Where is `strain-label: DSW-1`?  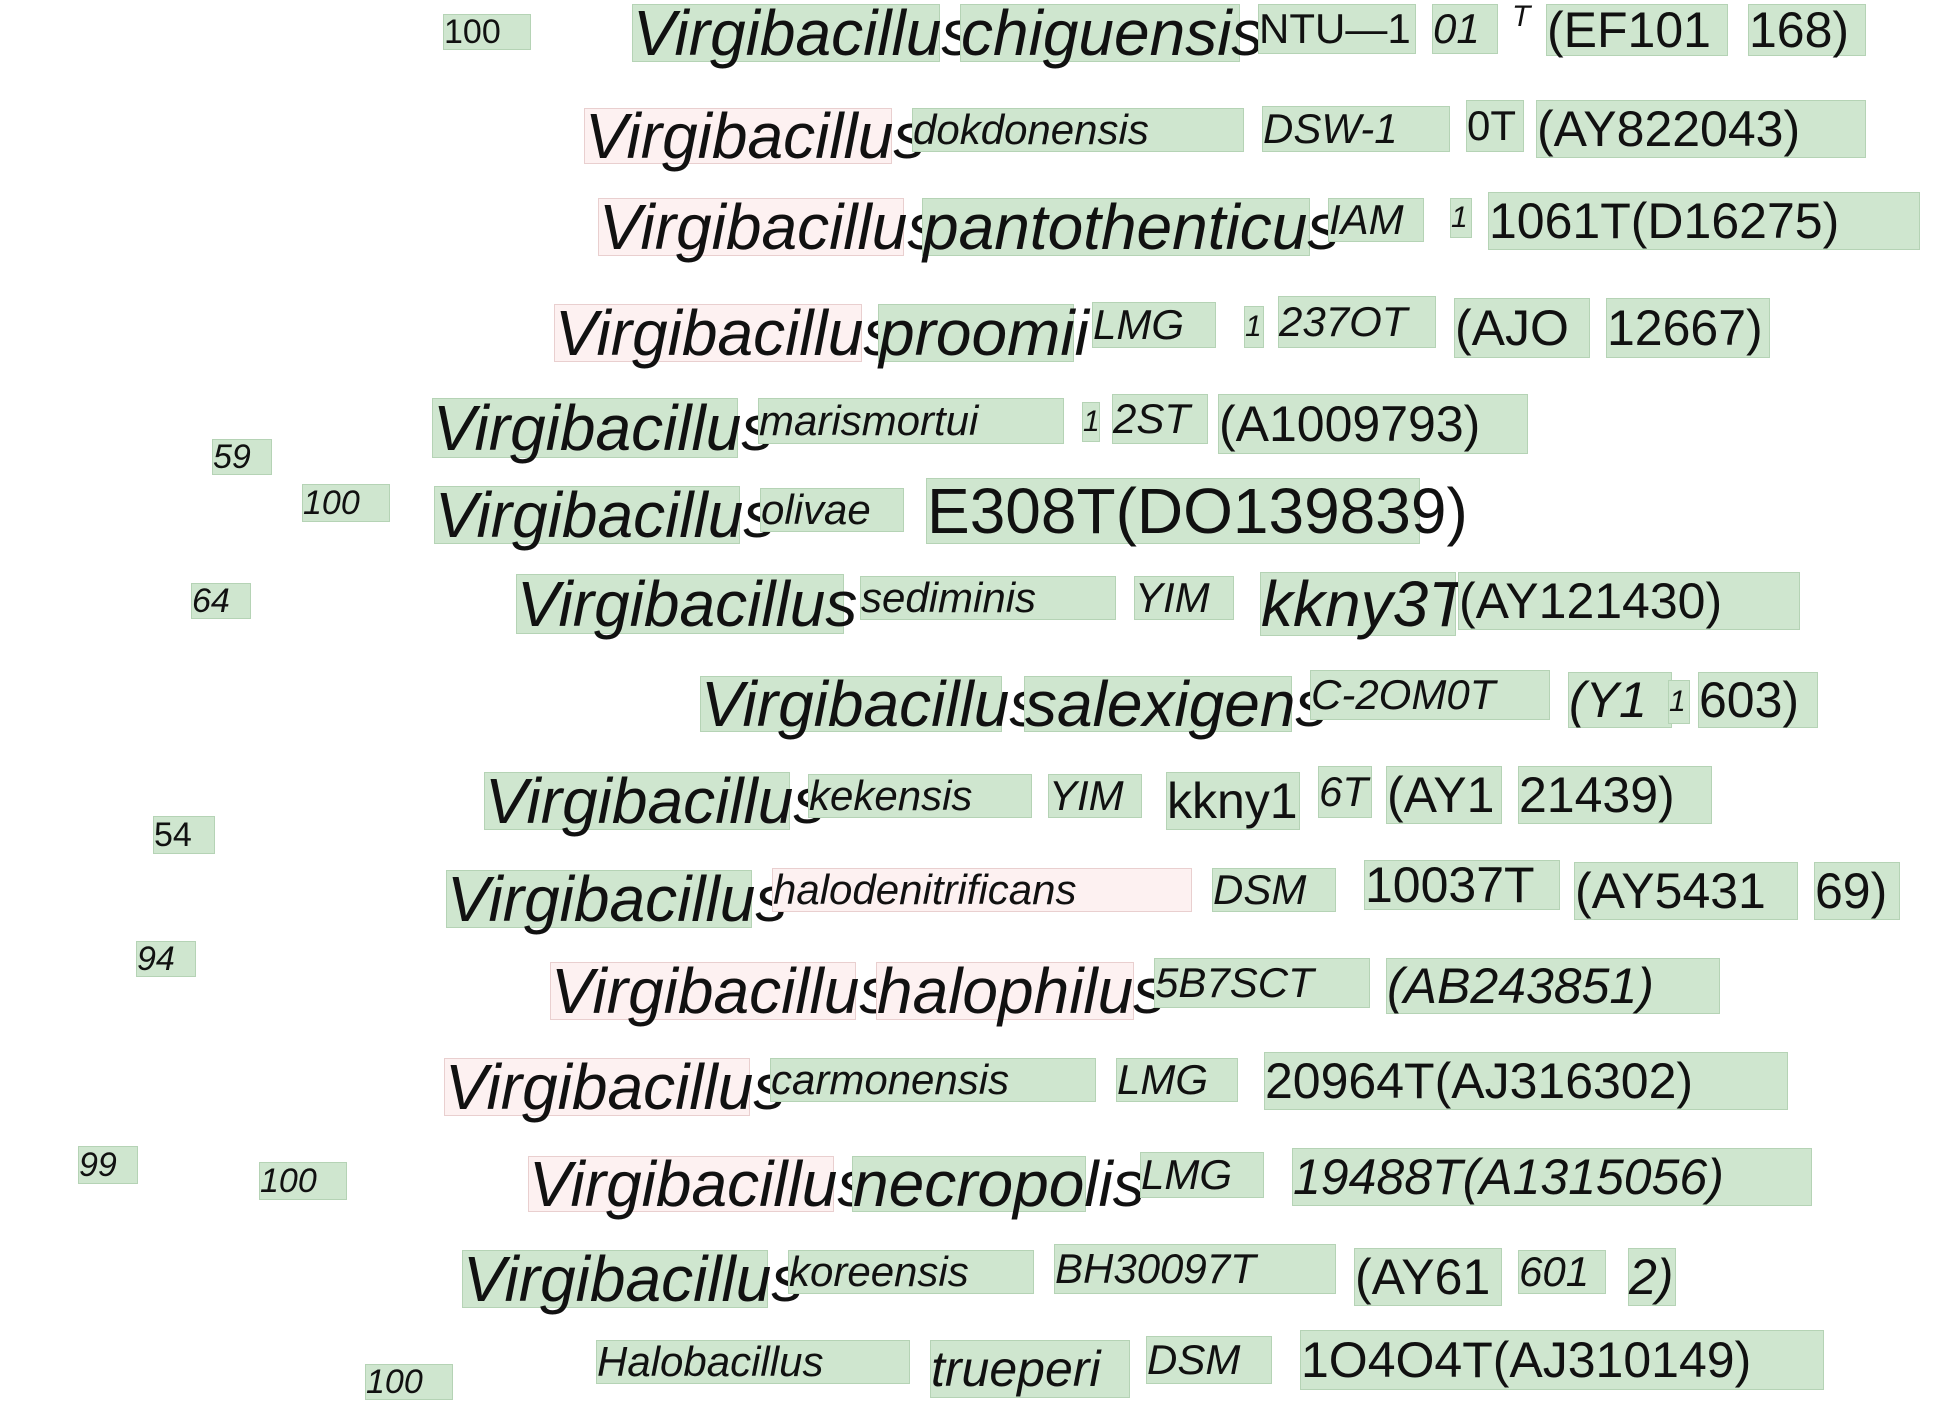
strain-label: DSW-1 is located at coordinates (1356, 129).